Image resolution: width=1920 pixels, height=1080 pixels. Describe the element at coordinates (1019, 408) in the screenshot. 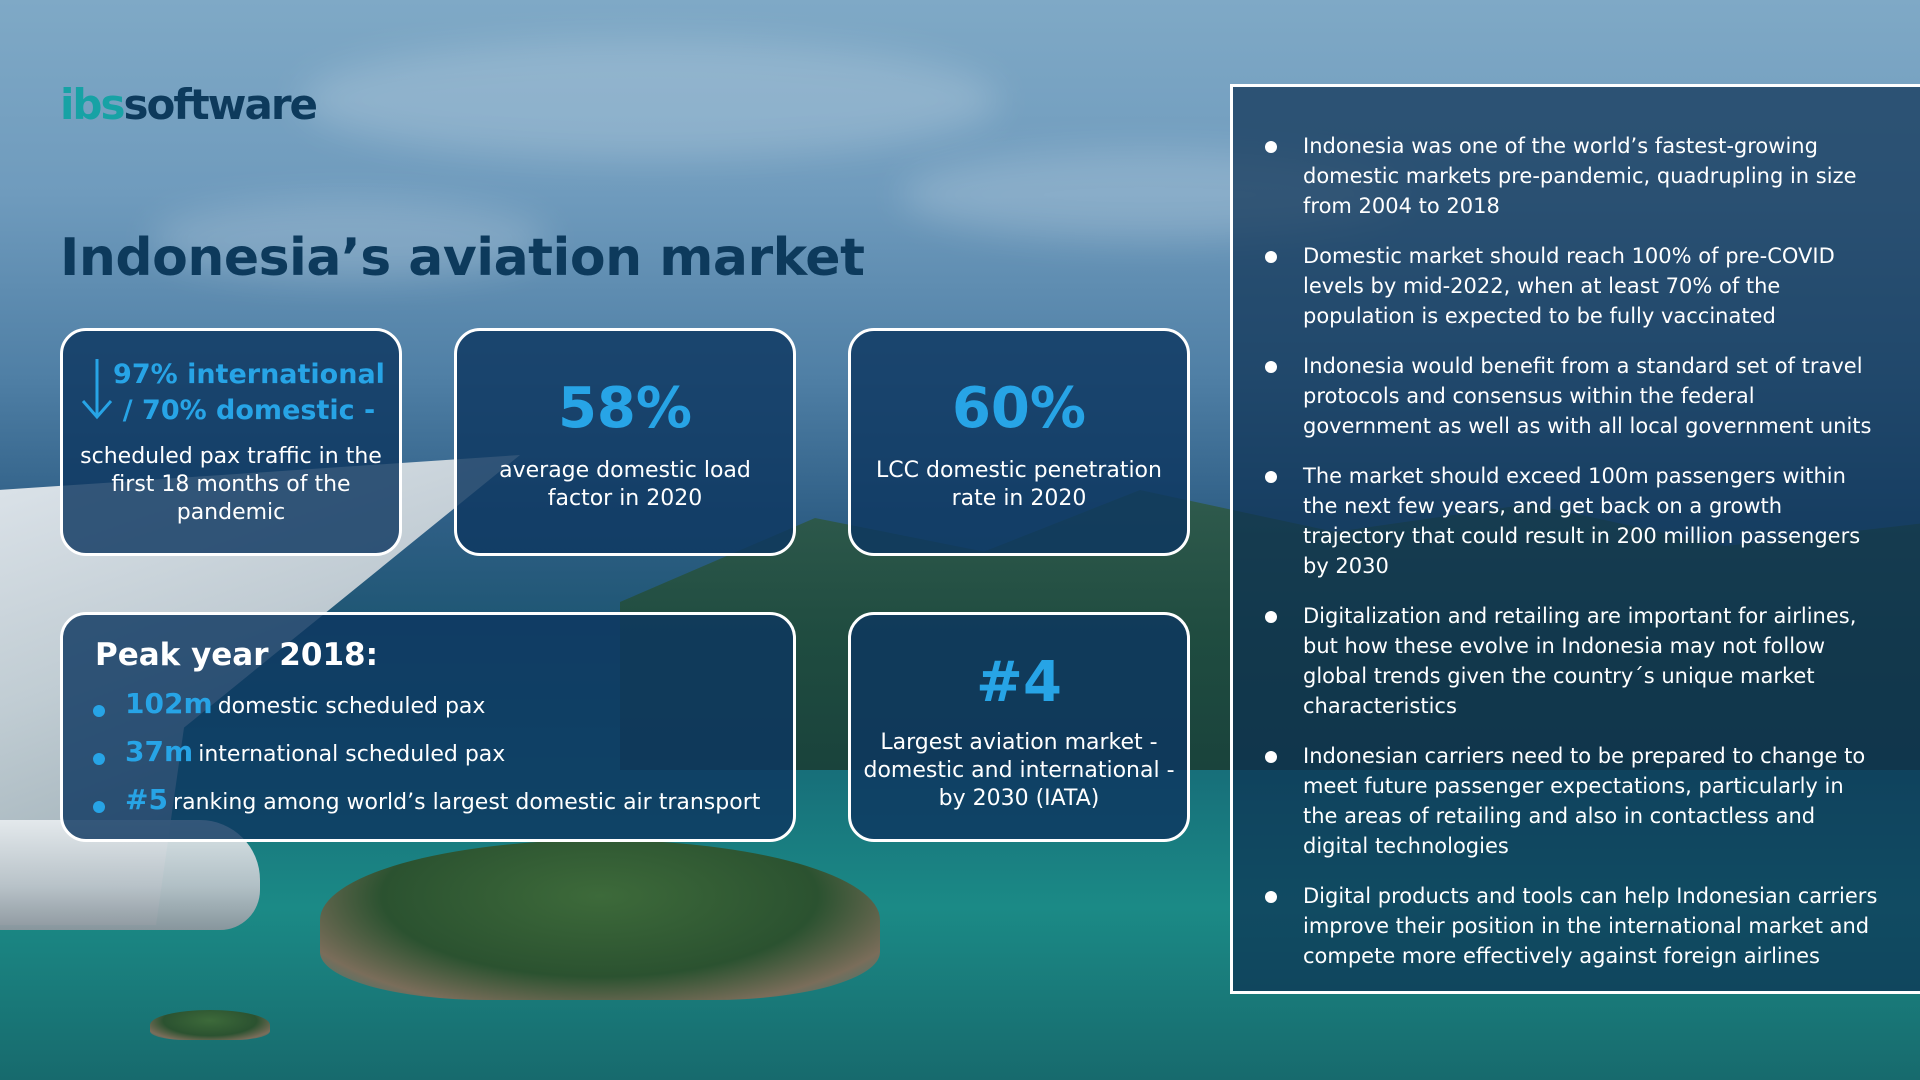

I see `lcc-value: 60%` at that location.